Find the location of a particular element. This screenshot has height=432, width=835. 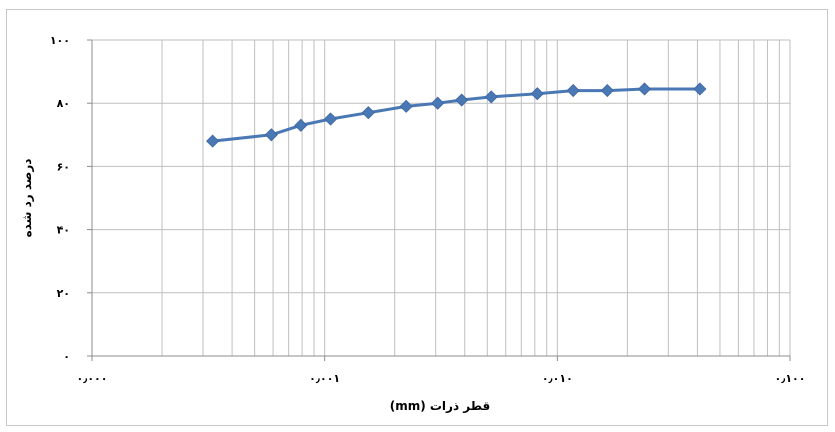

x-tick-label: ۰٫۰۱۰ is located at coordinates (557, 378).